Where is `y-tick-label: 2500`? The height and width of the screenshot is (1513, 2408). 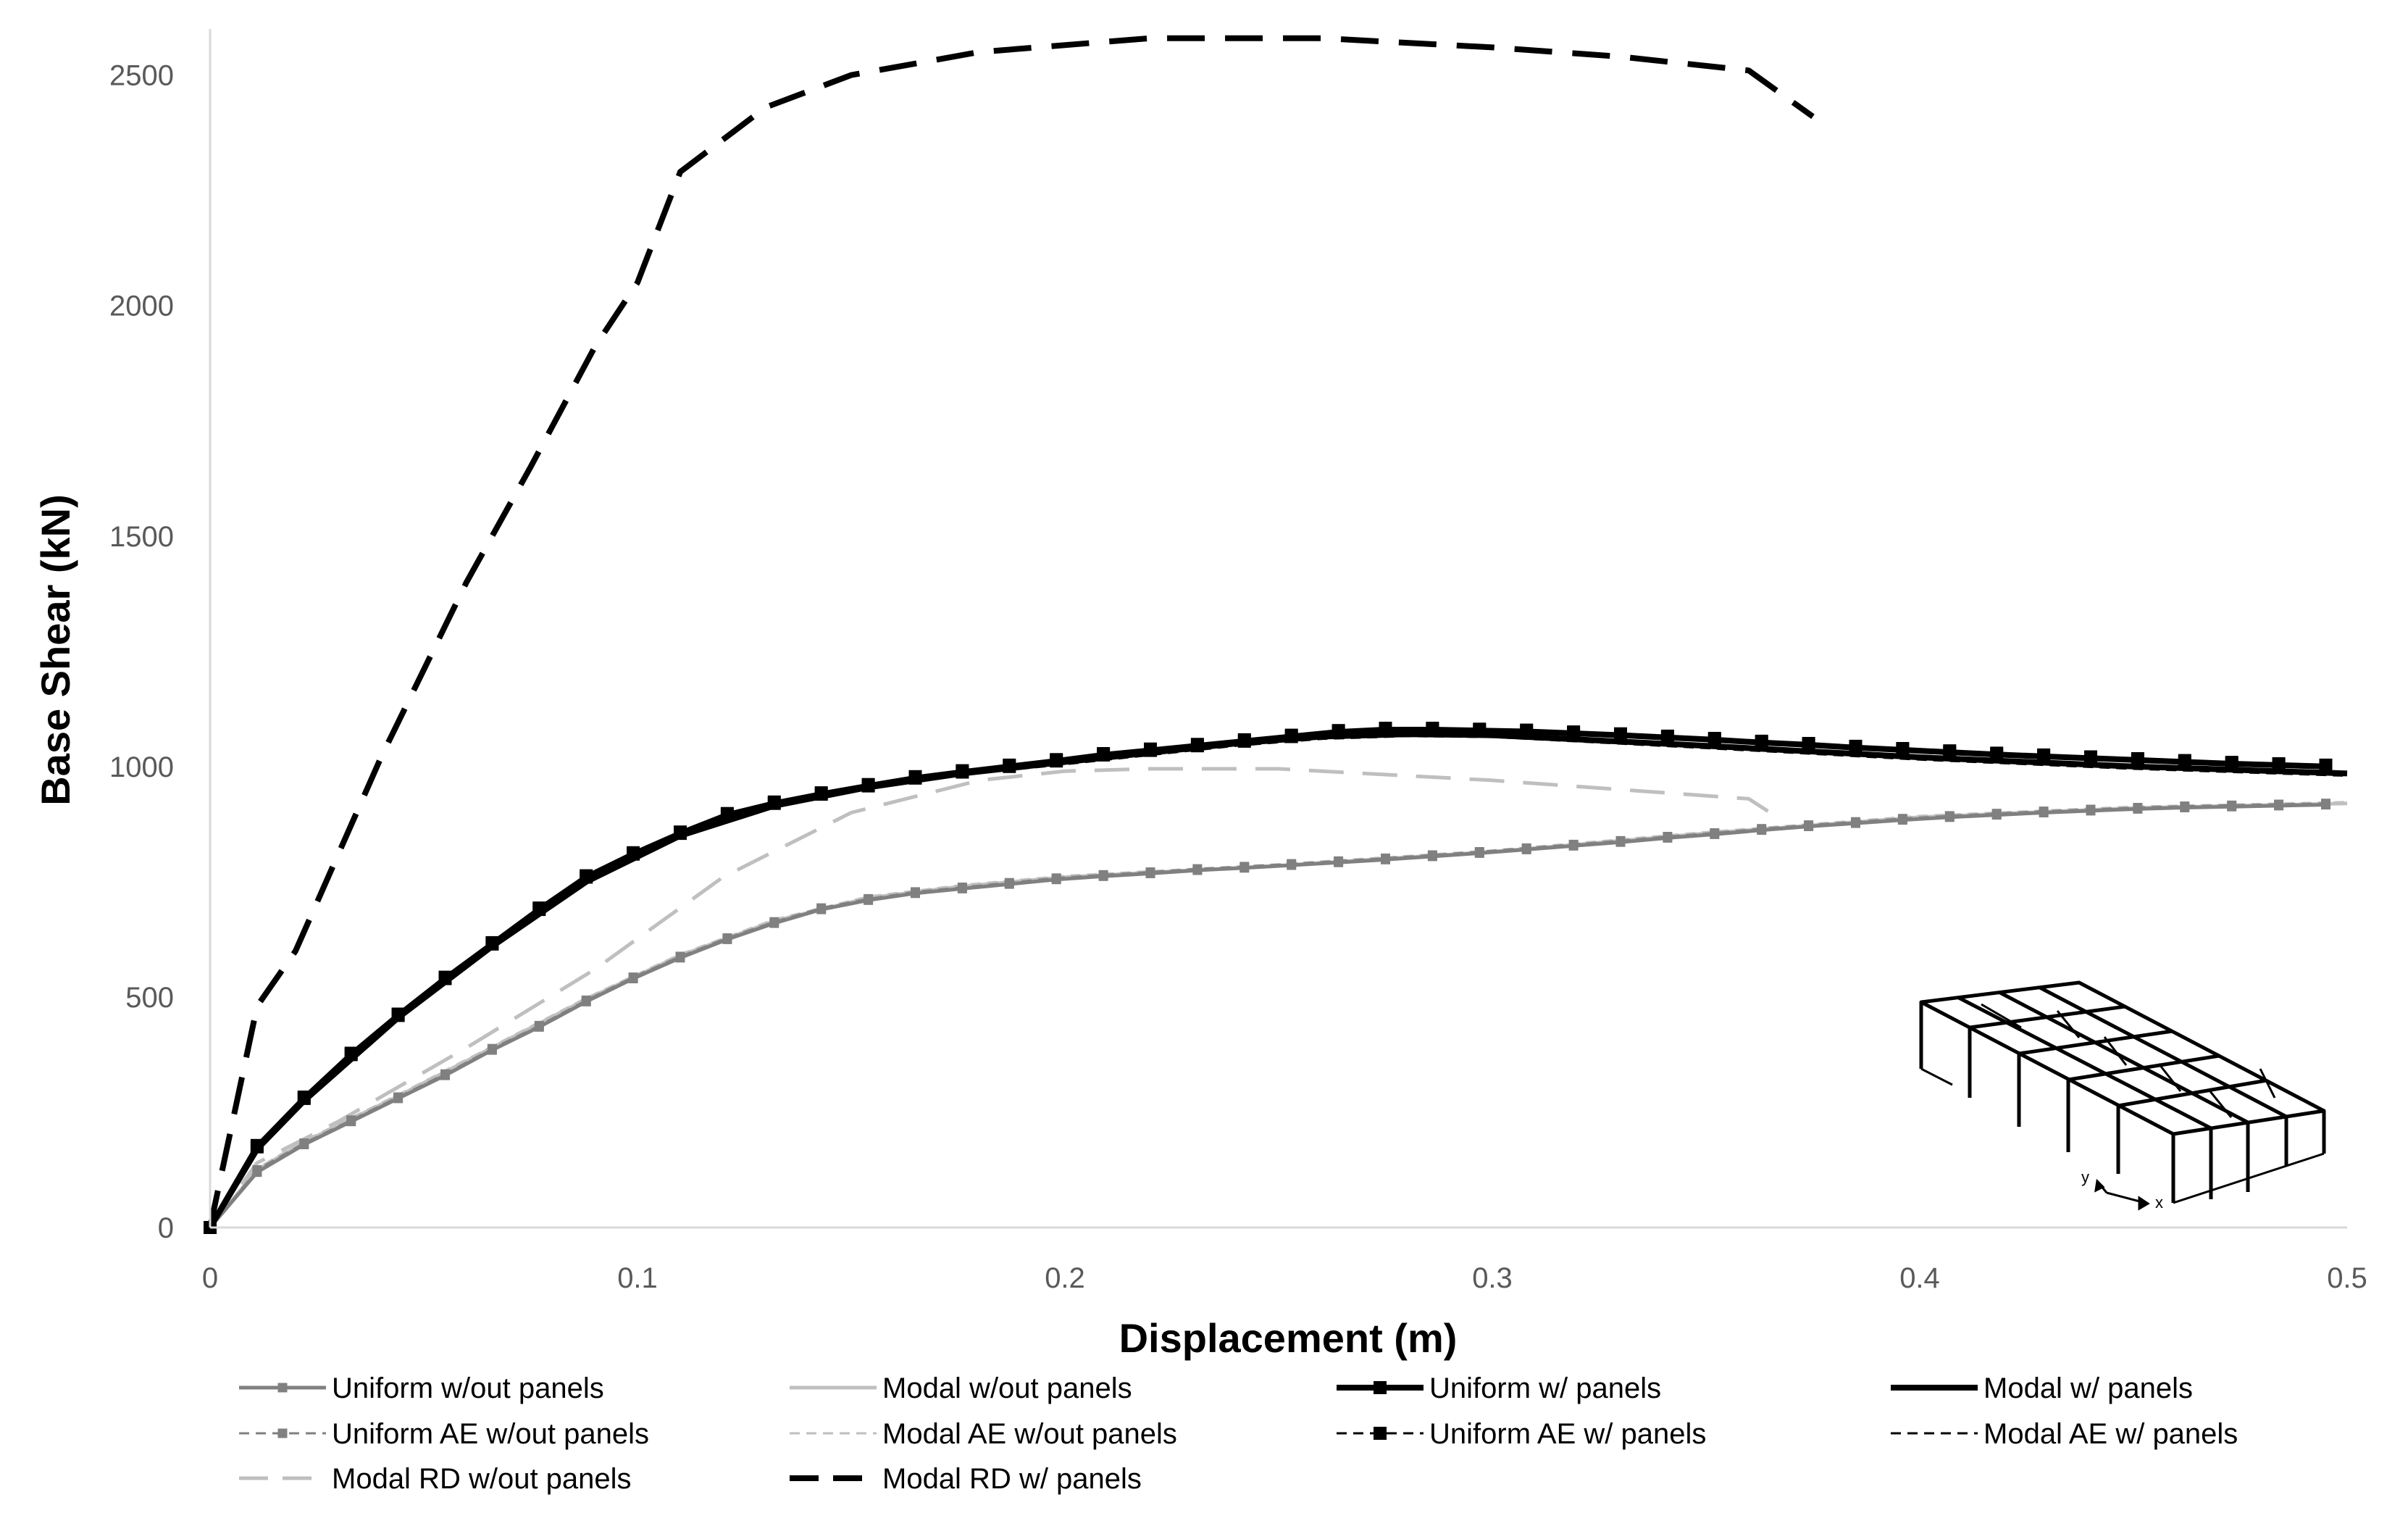 y-tick-label: 2500 is located at coordinates (141, 76).